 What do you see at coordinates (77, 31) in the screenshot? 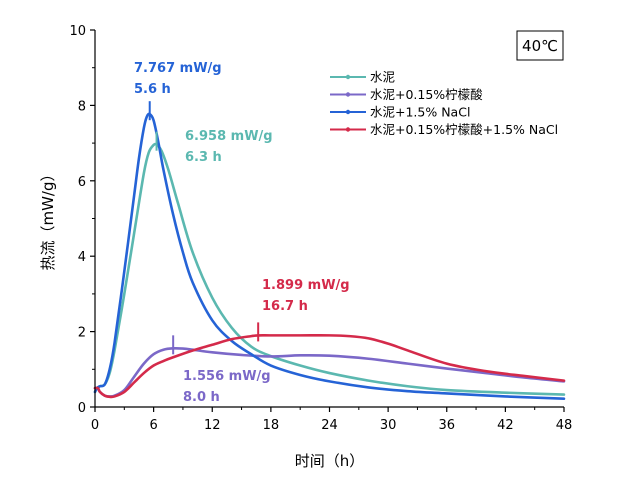
I see `y-tick-label: 10` at bounding box center [77, 31].